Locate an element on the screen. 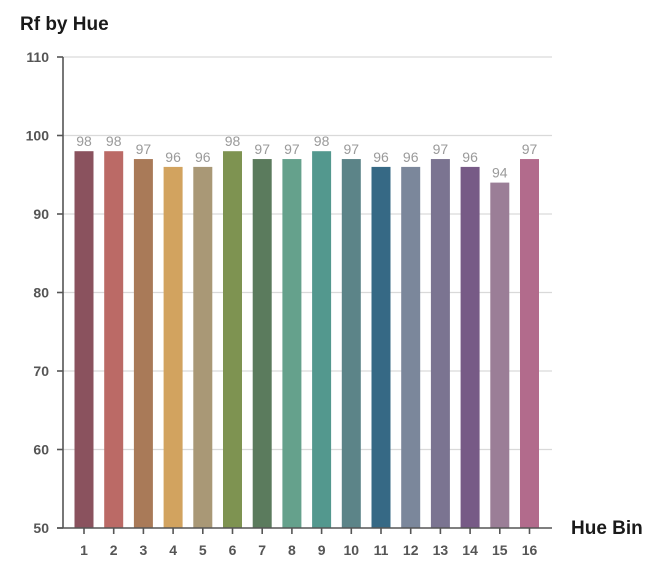  x-axis-label: Hue Bin is located at coordinates (607, 528).